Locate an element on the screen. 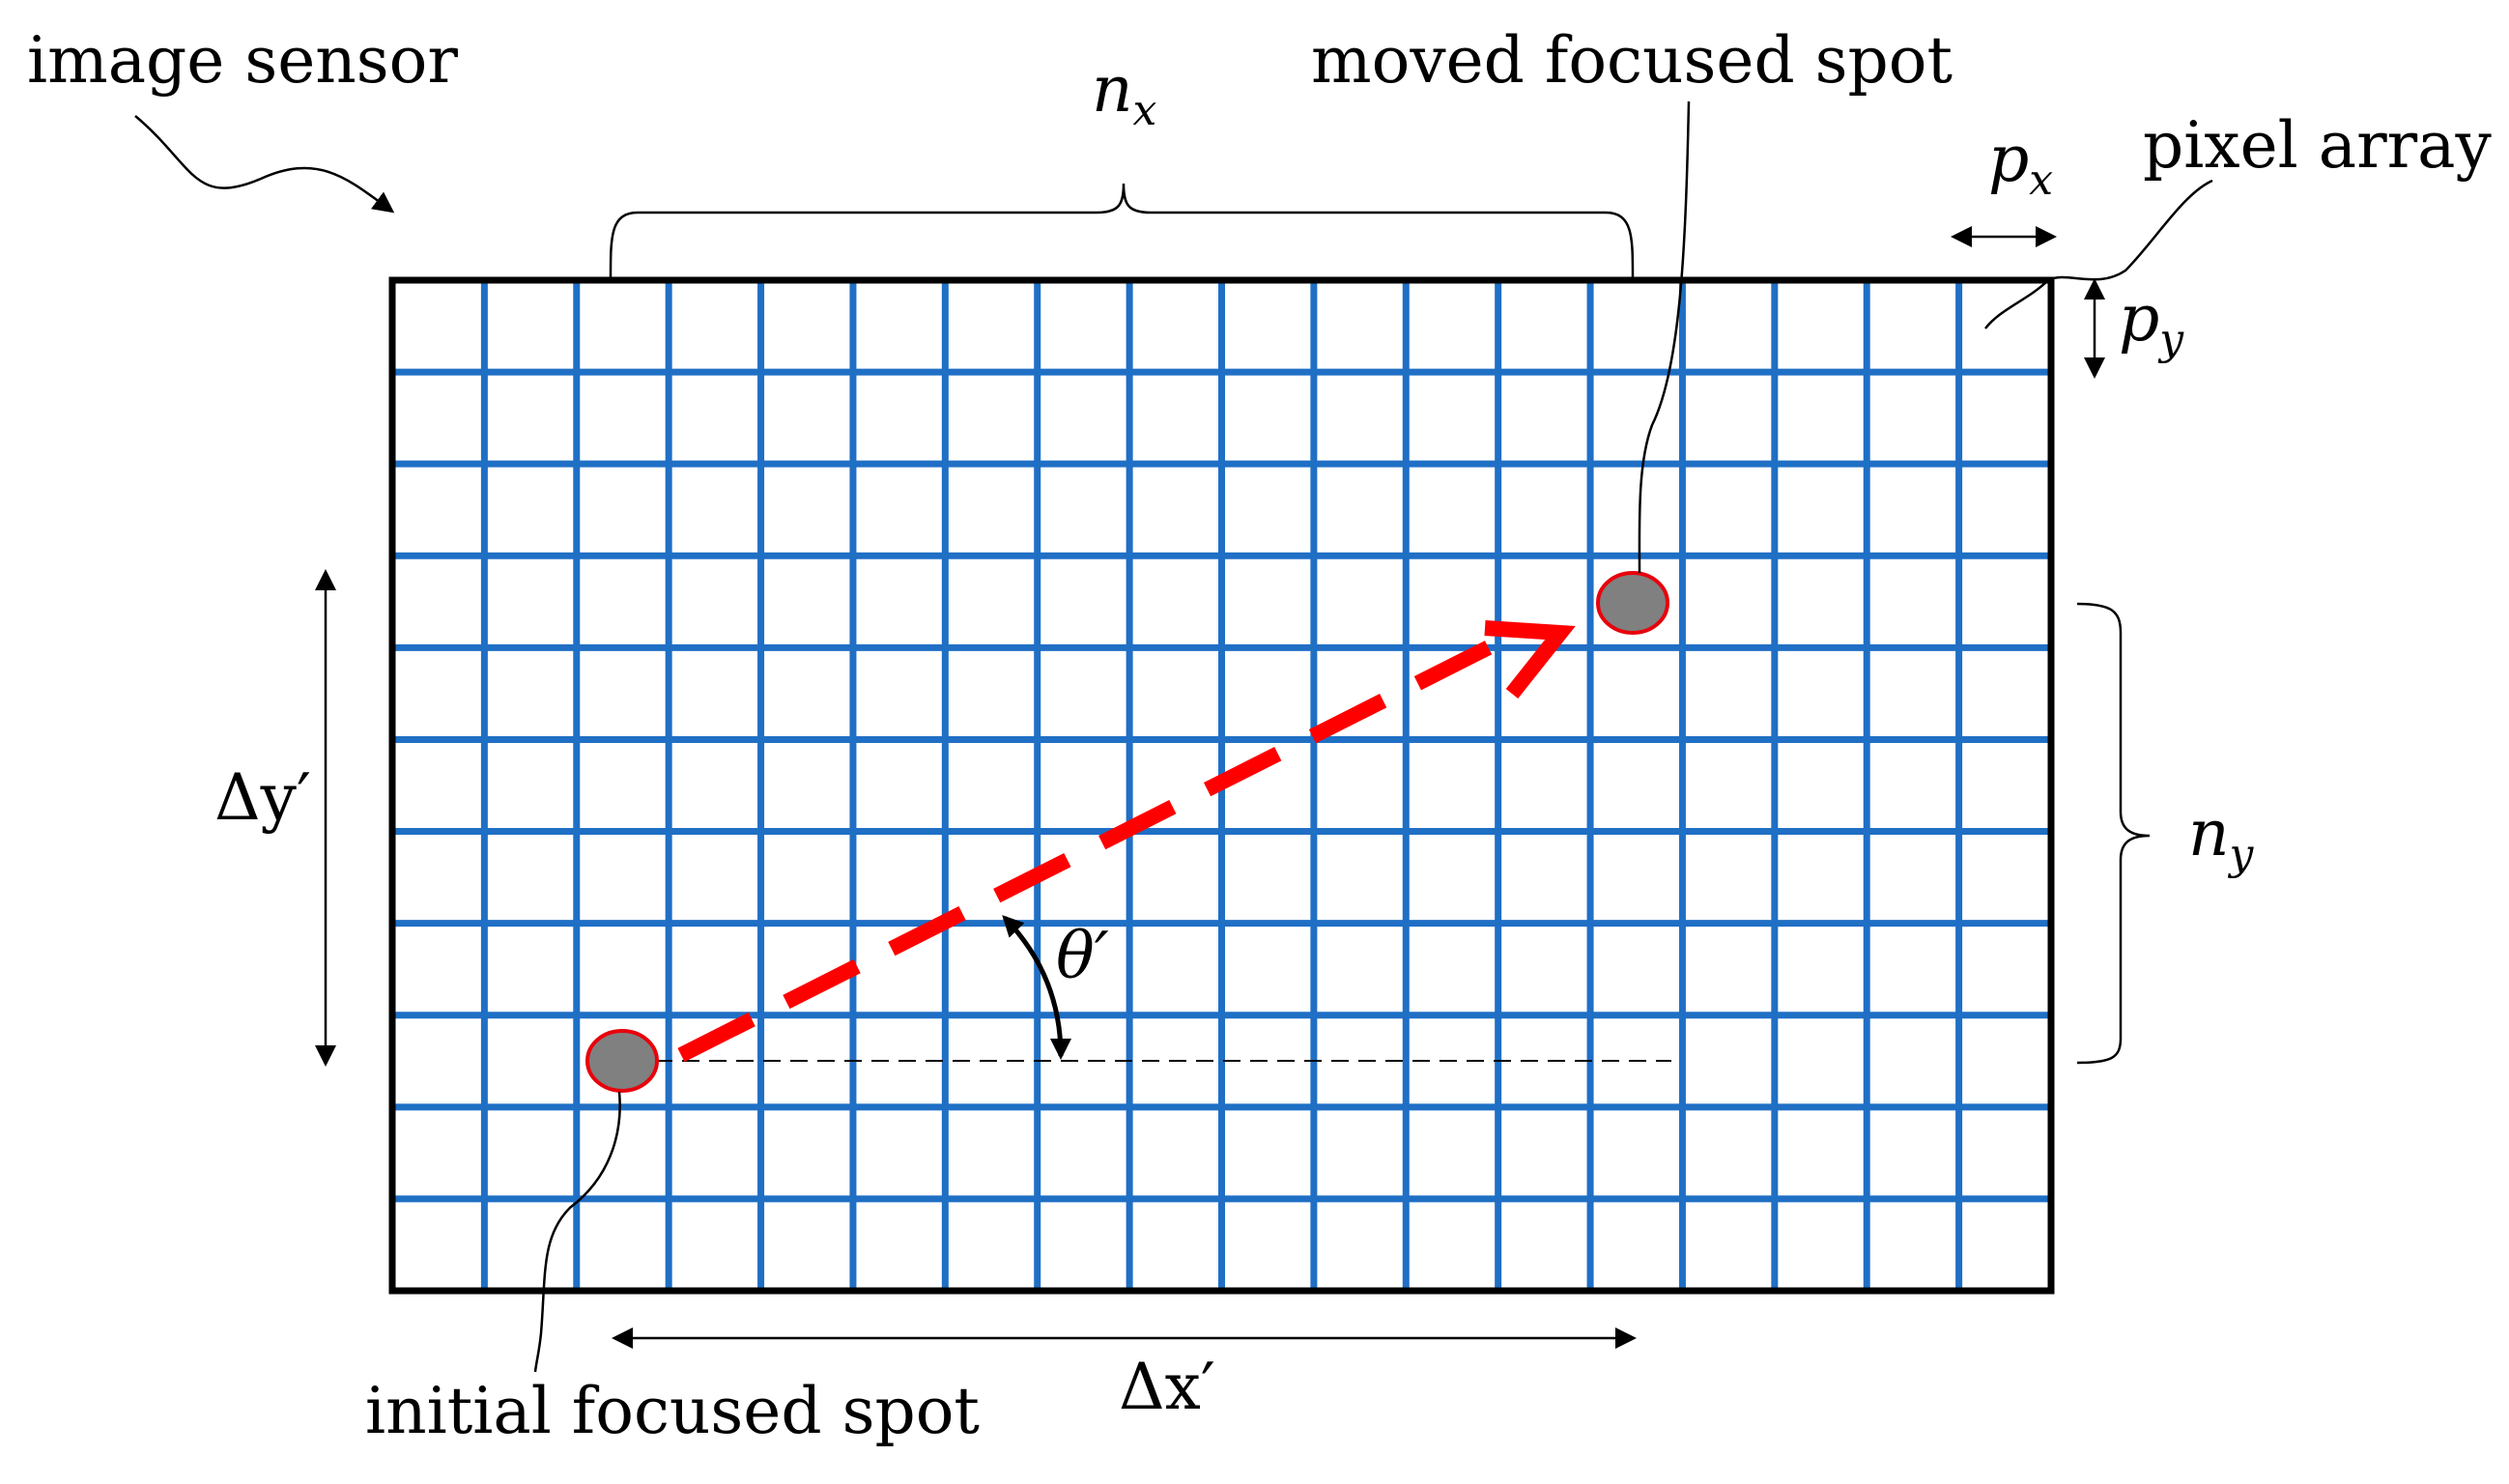 The width and height of the screenshot is (2509, 1484). delta-y-label: Δy′ is located at coordinates (262, 798).